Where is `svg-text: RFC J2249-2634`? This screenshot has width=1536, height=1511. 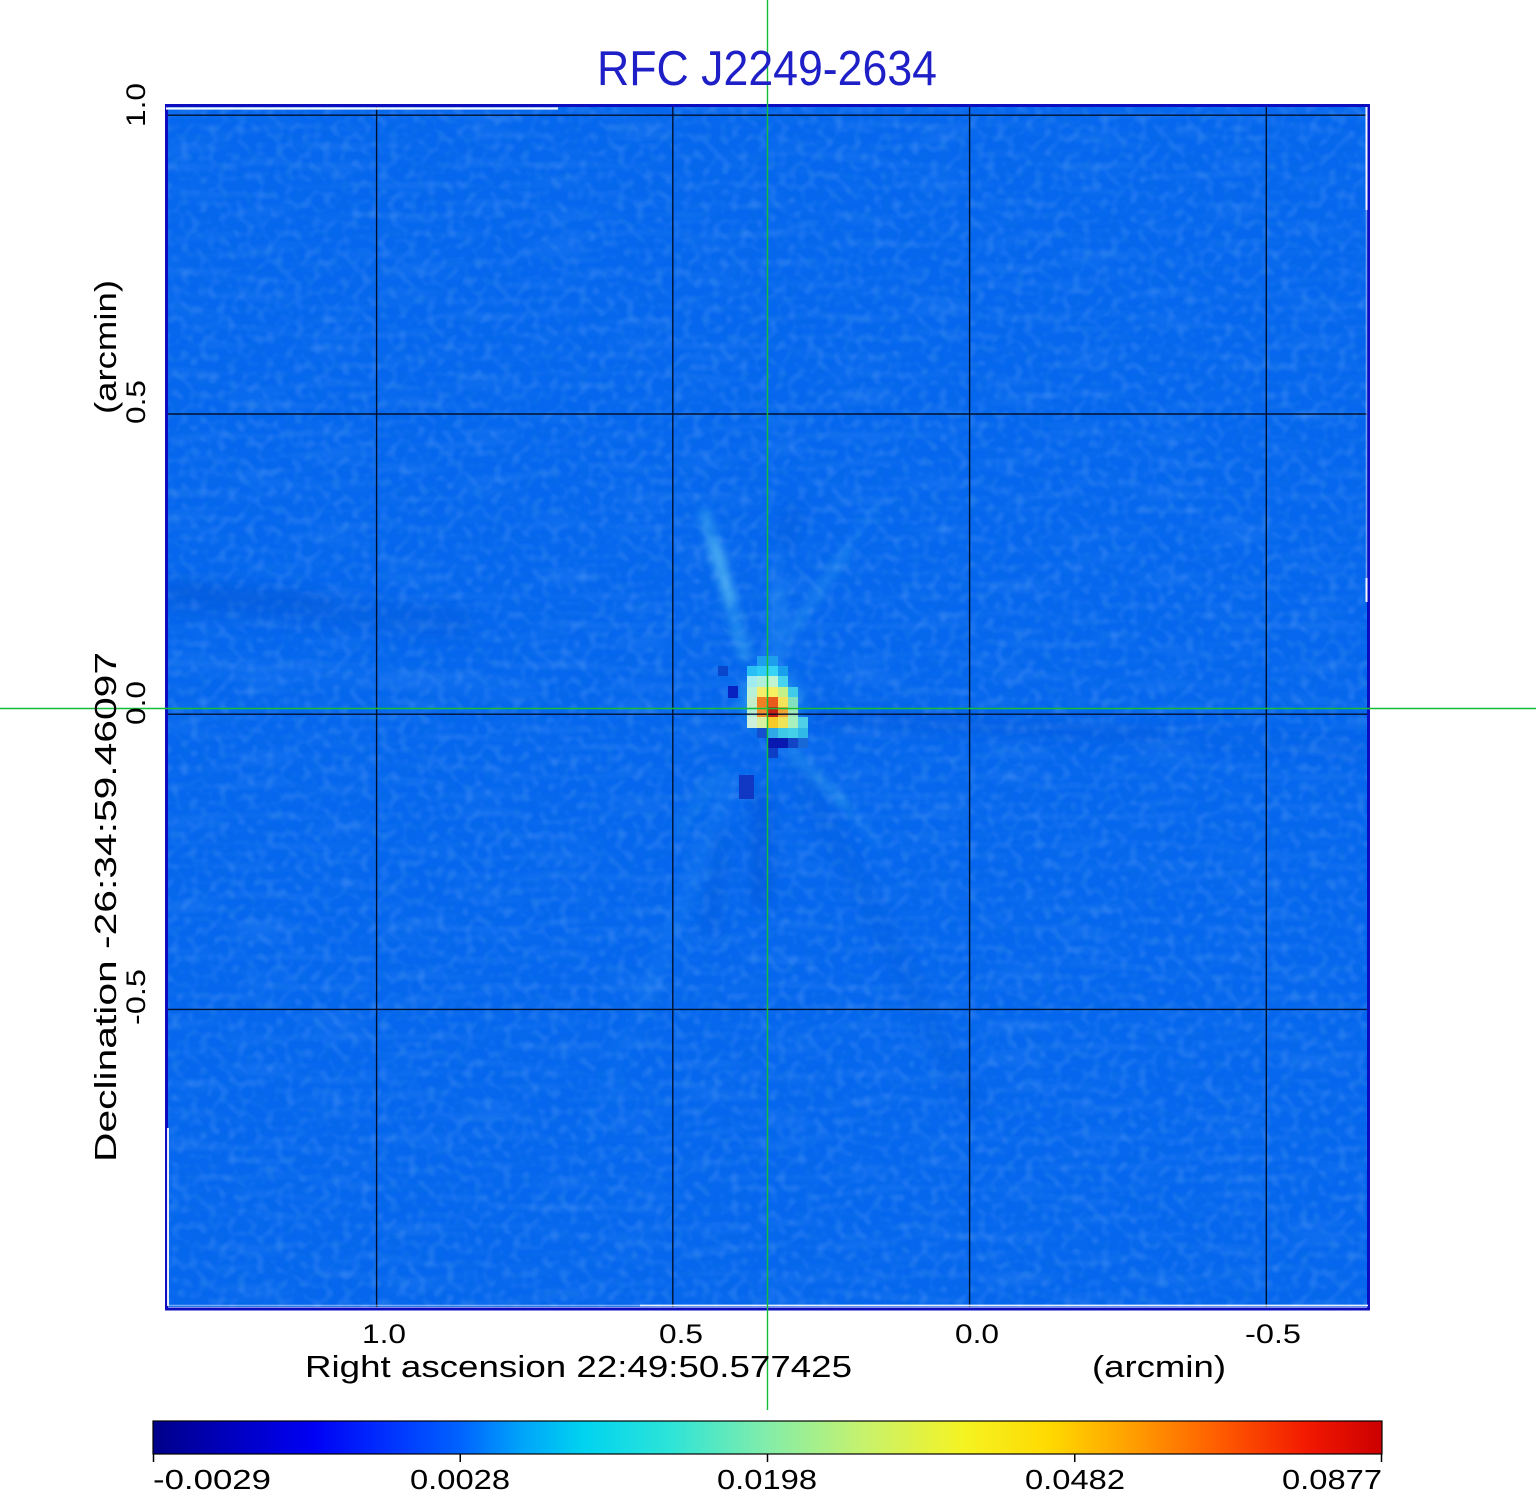
svg-text: RFC J2249-2634 is located at coordinates (767, 69).